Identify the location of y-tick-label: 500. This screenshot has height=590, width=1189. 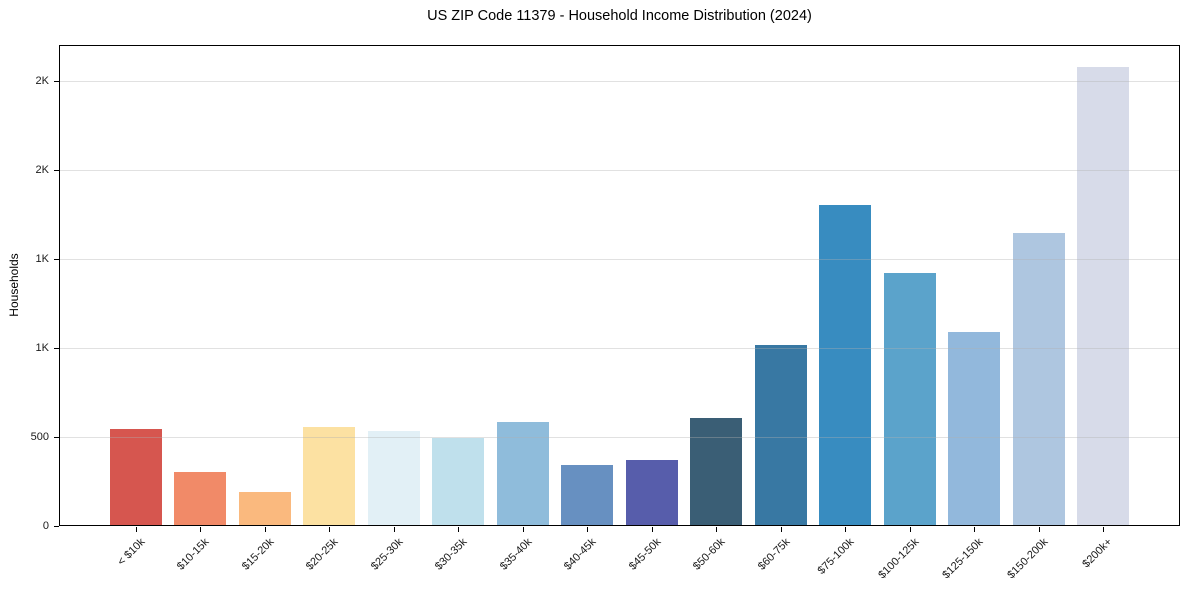
(39, 436).